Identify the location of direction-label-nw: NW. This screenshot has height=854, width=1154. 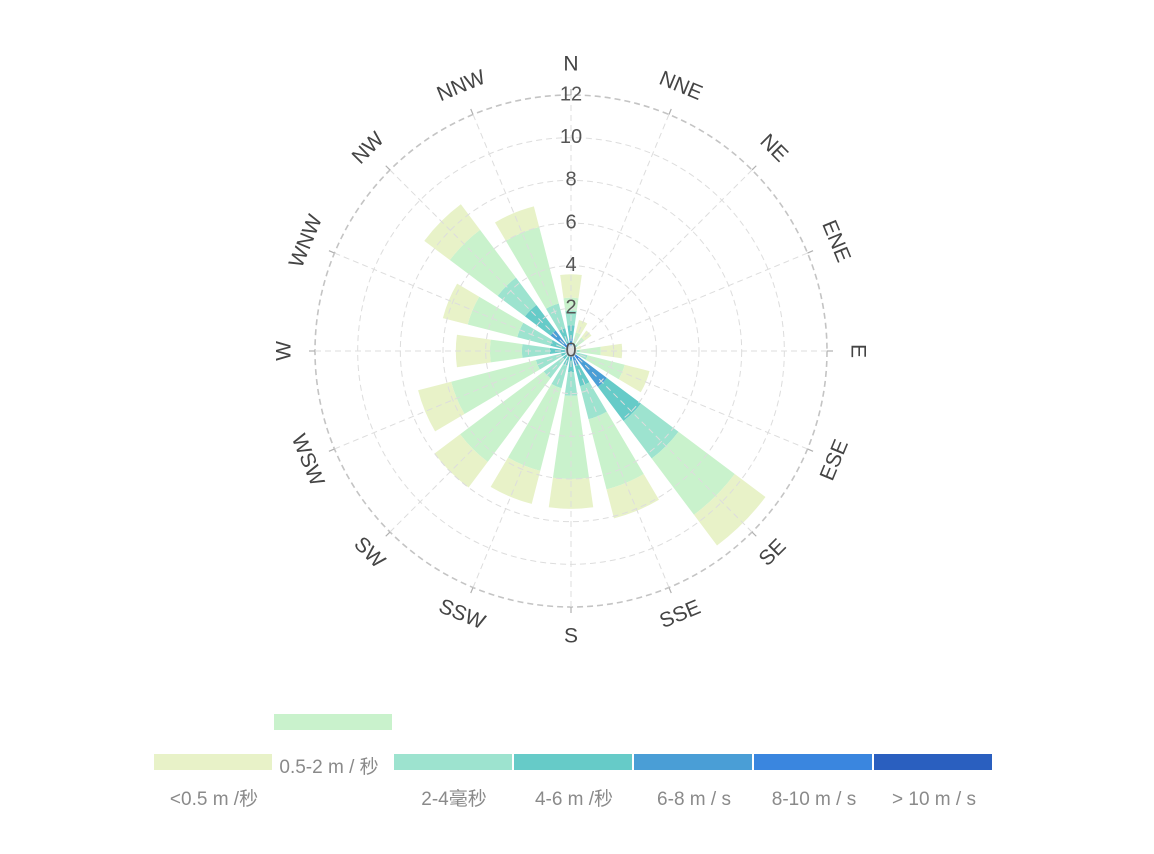
(368, 147).